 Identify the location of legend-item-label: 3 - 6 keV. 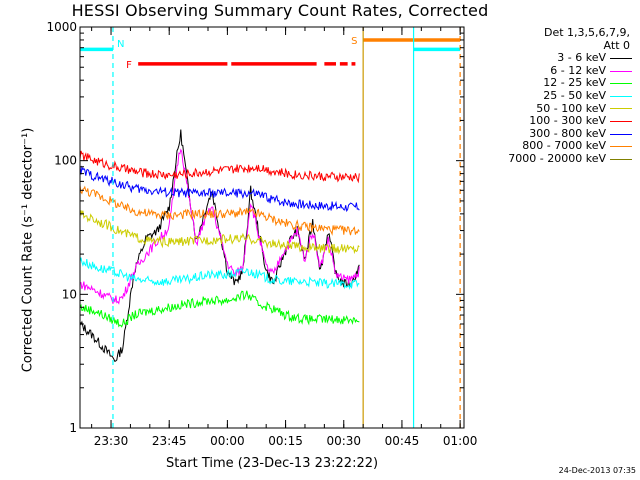
(581, 58).